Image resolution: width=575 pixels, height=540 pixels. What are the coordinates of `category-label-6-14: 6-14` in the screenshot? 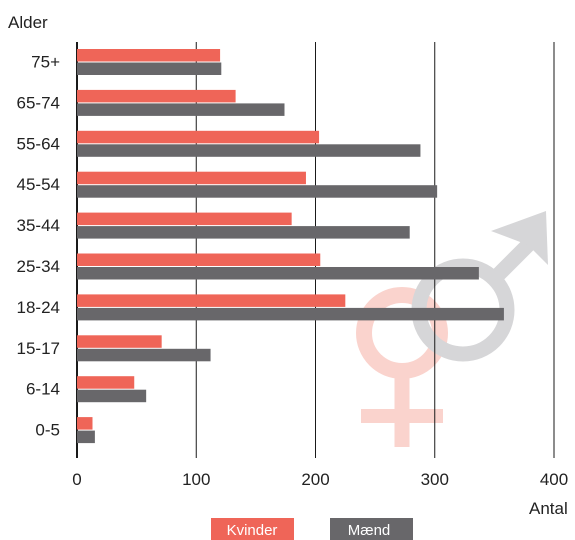 It's located at (43, 389).